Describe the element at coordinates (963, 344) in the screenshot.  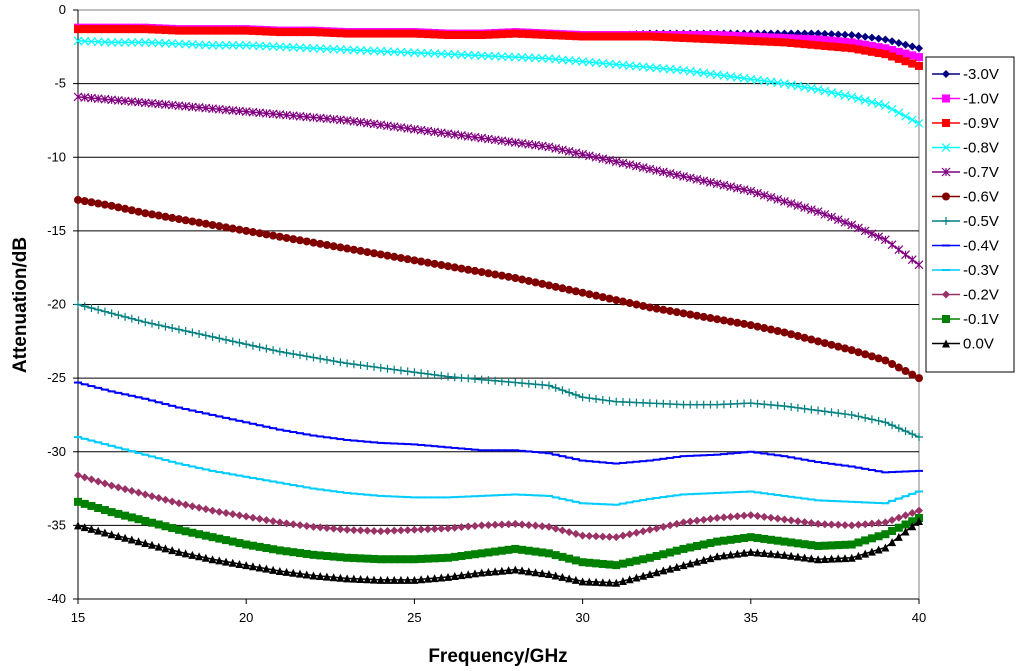
I see `legend-item: 0.0V` at that location.